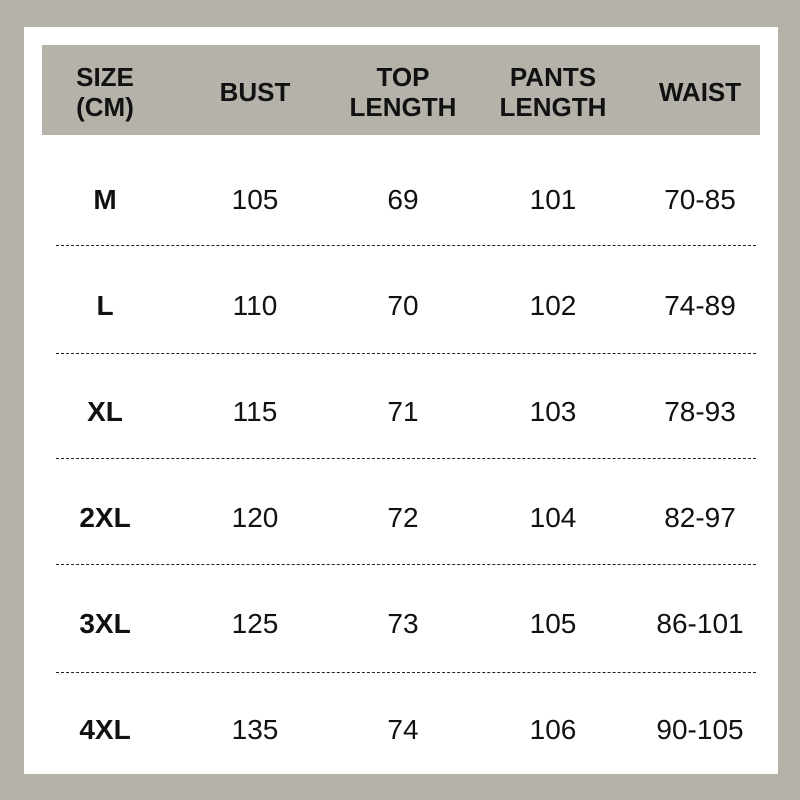 The height and width of the screenshot is (800, 800). Describe the element at coordinates (255, 411) in the screenshot. I see `cell-bust: 115` at that location.